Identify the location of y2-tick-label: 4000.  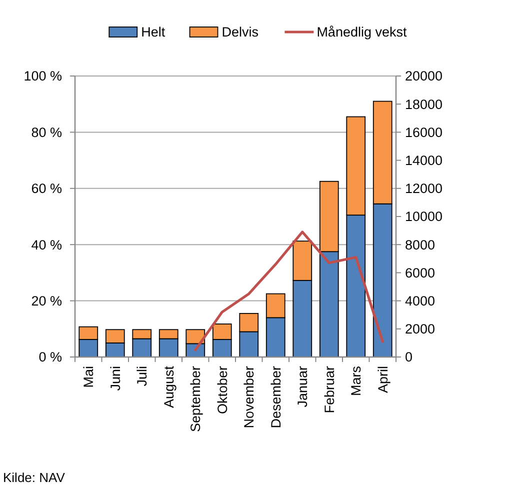
(420, 301).